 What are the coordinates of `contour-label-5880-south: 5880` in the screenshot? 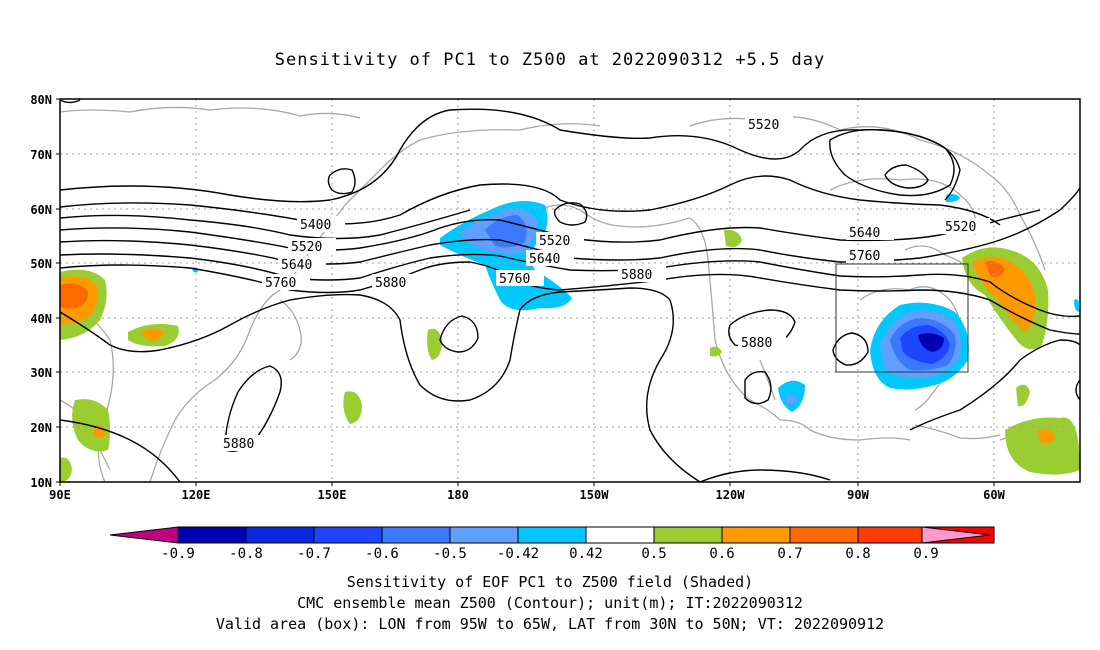 It's located at (238, 444).